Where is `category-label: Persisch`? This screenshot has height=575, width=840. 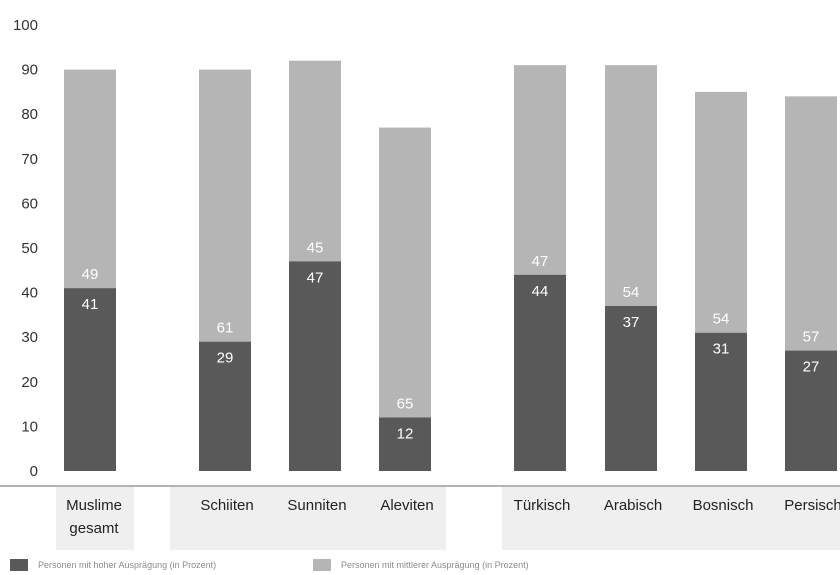
category-label: Persisch is located at coordinates (812, 505).